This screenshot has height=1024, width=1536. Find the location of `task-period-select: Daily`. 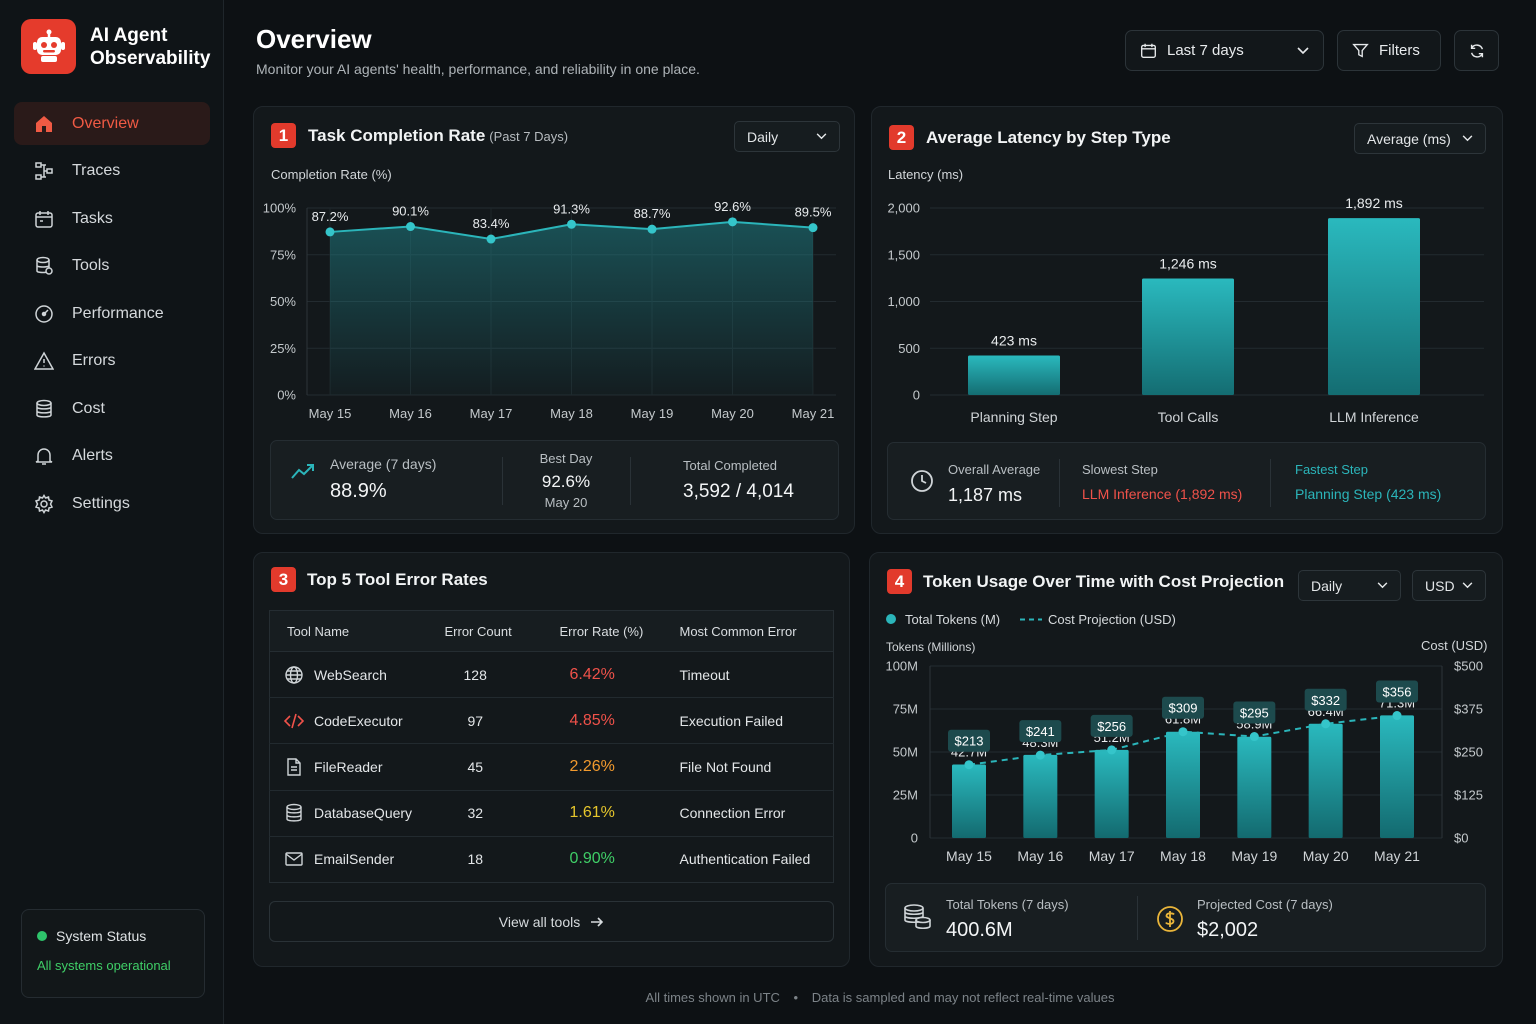

task-period-select: Daily is located at coordinates (787, 136).